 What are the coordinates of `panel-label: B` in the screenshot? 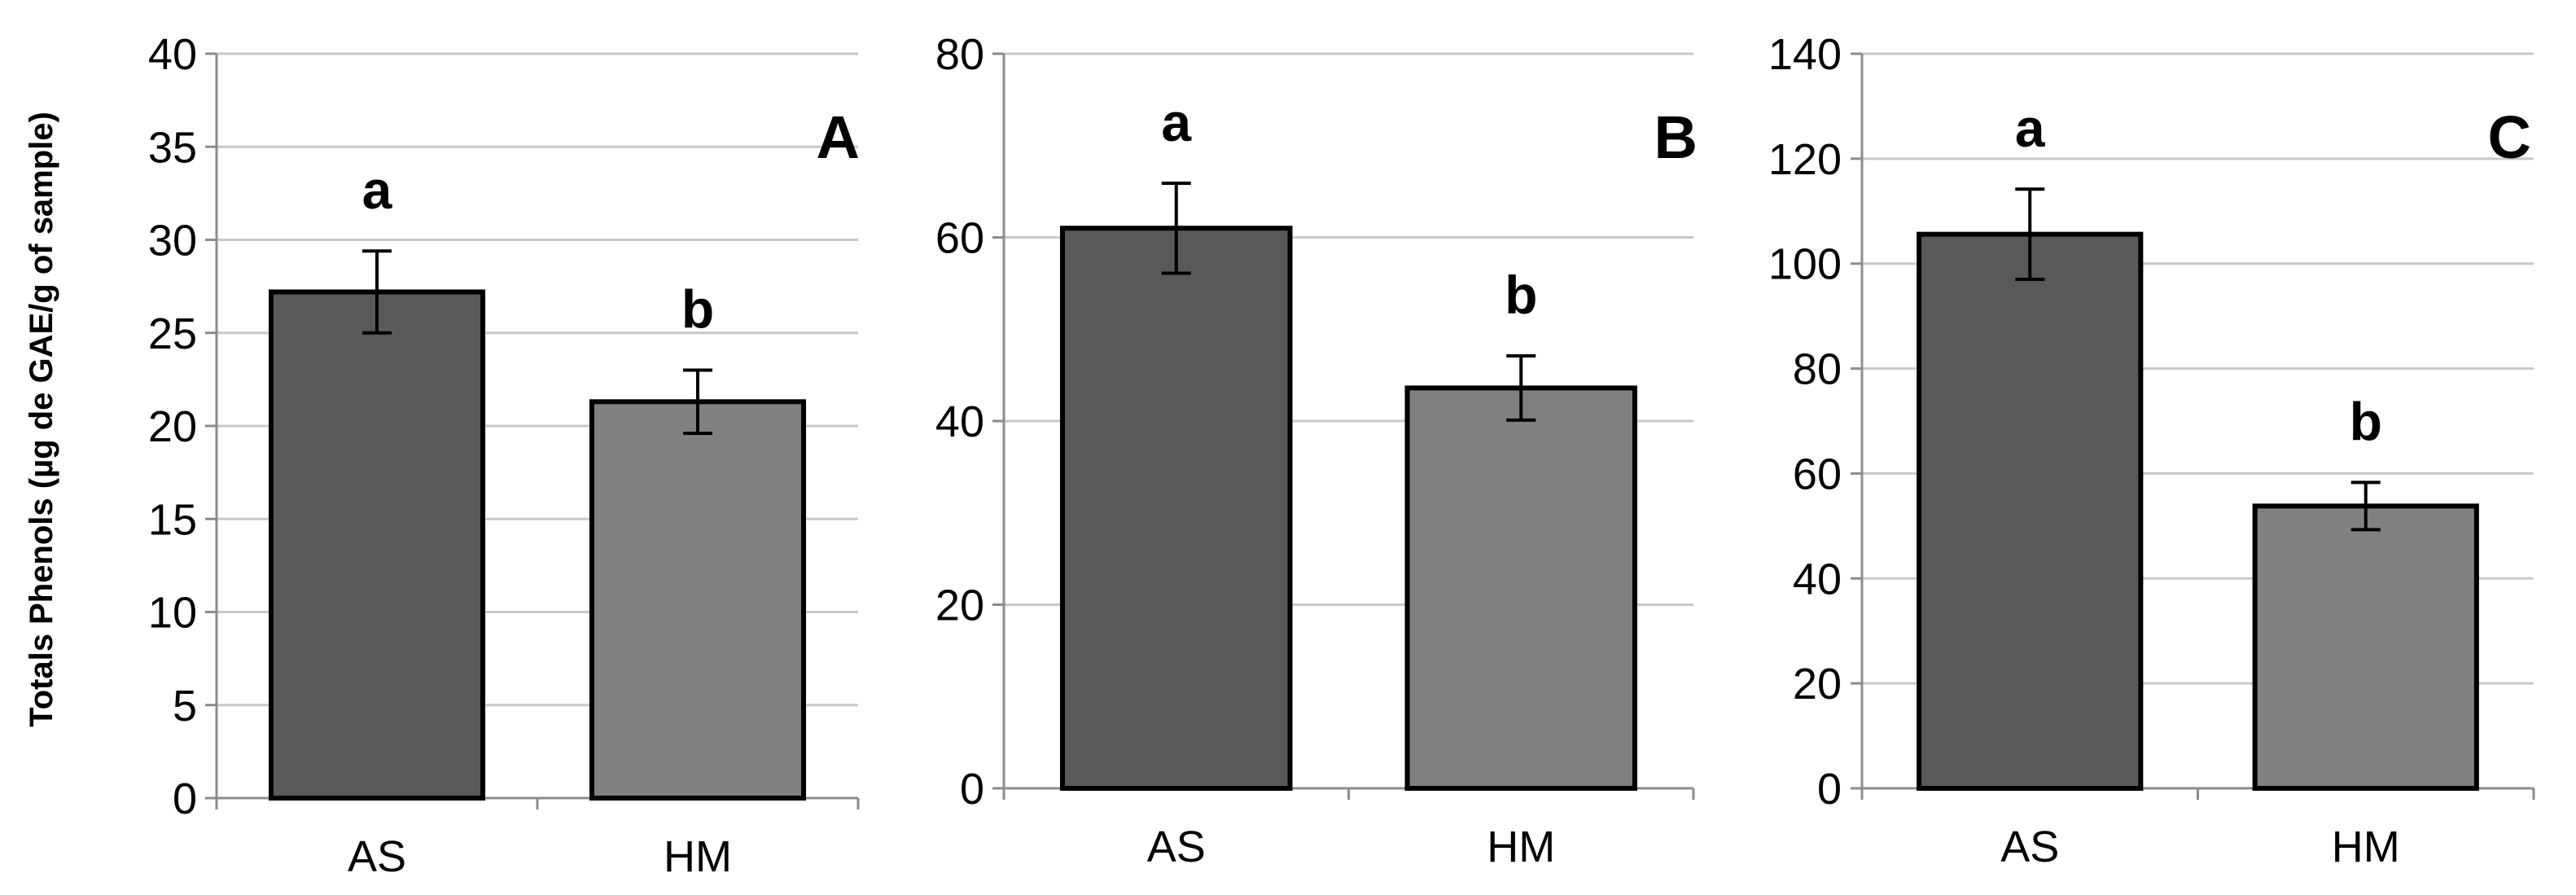 It's located at (1676, 137).